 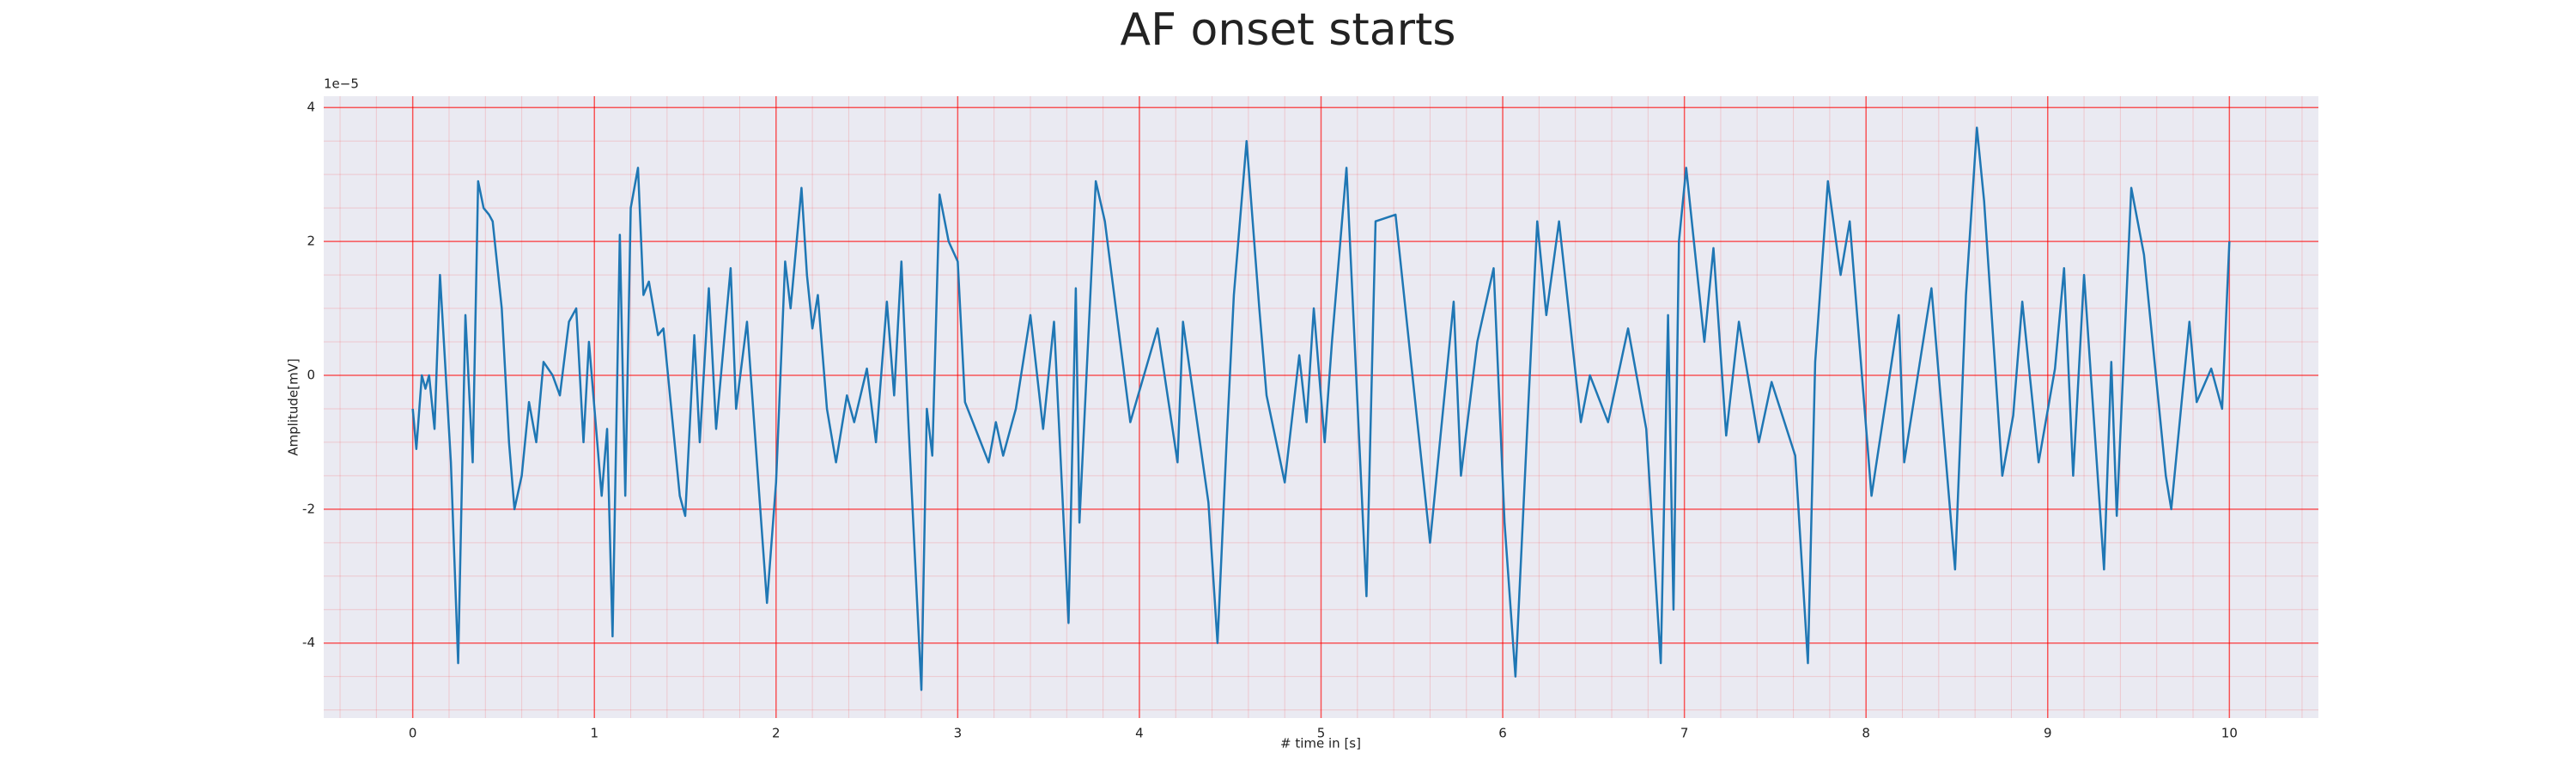 What do you see at coordinates (1866, 733) in the screenshot?
I see `x-tick-label: 8` at bounding box center [1866, 733].